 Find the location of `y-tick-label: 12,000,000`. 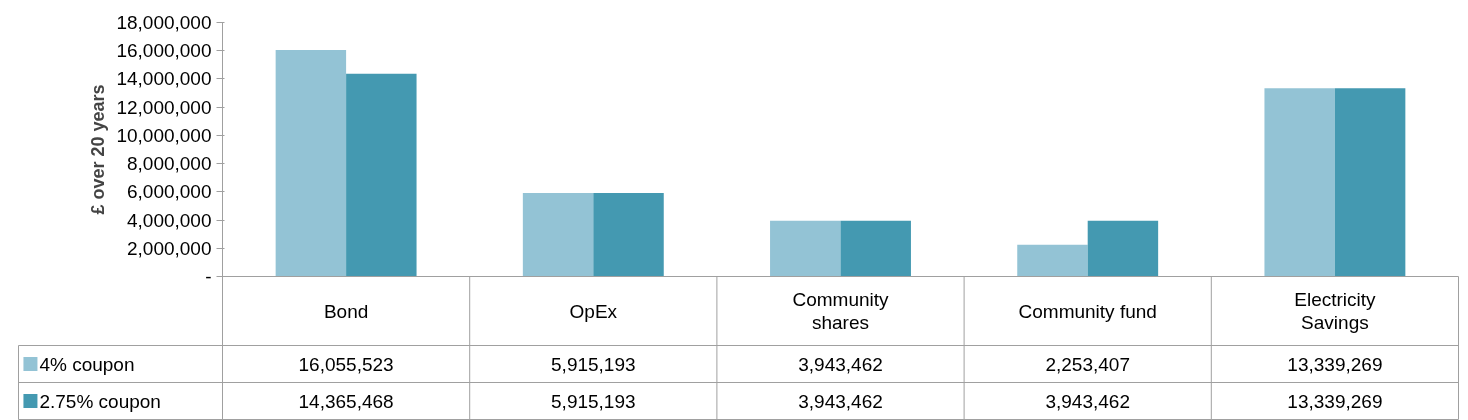

y-tick-label: 12,000,000 is located at coordinates (164, 107).